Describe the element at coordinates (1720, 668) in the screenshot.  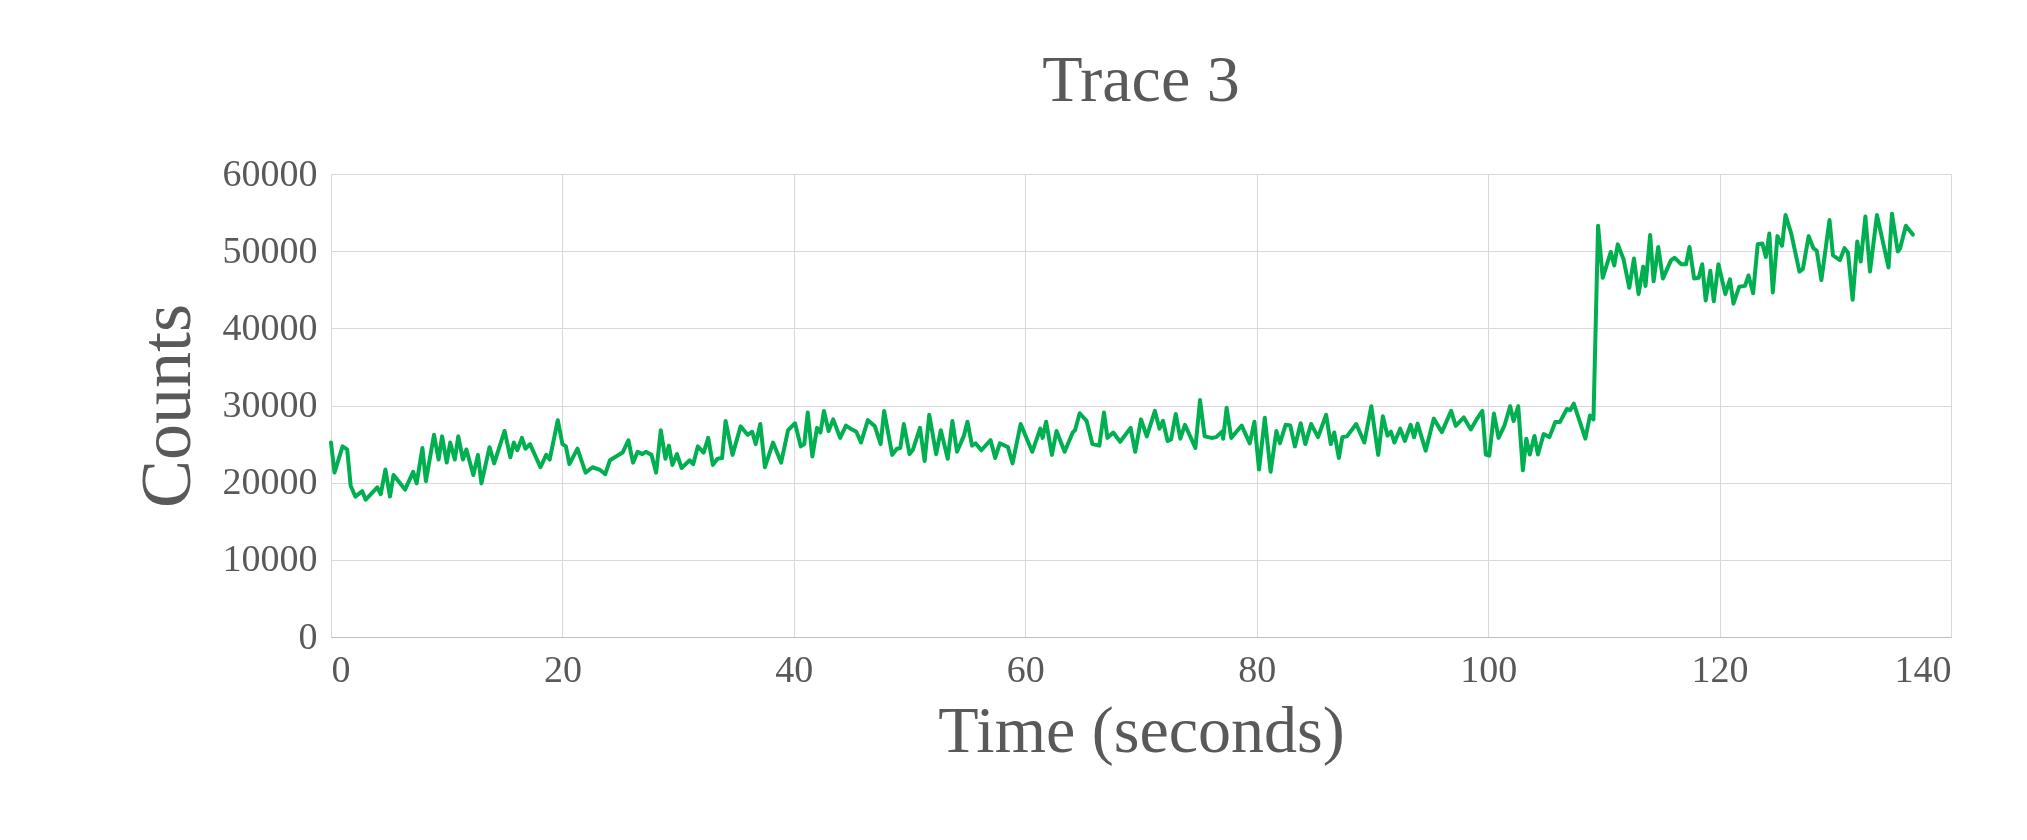
I see `x-tick-label: 120` at that location.